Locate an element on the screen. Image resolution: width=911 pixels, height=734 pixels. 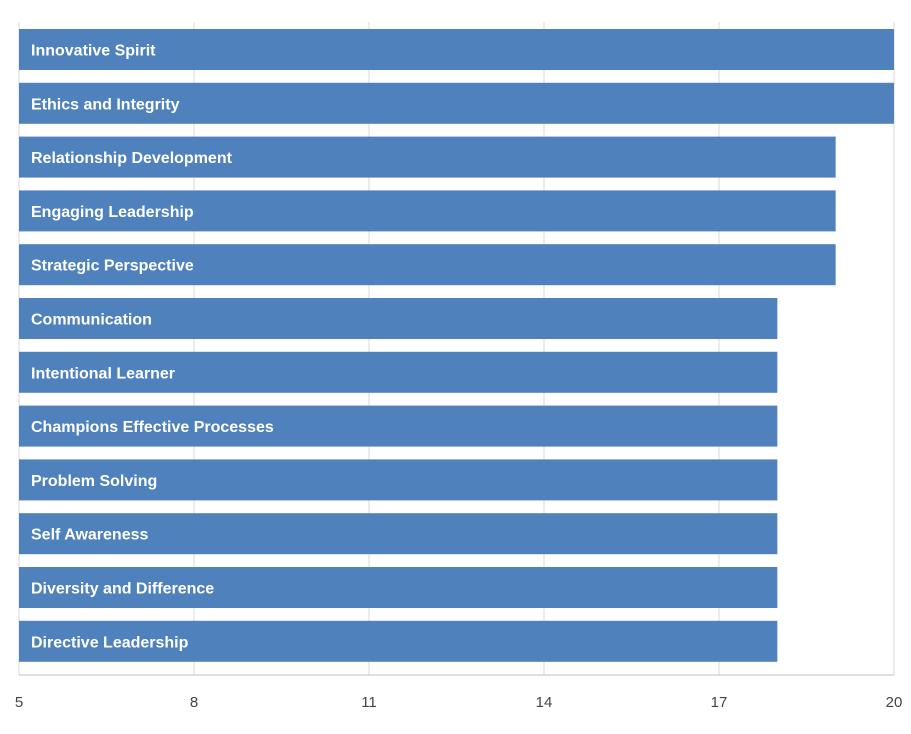
bar-label: Directive Leadership is located at coordinates (110, 642).